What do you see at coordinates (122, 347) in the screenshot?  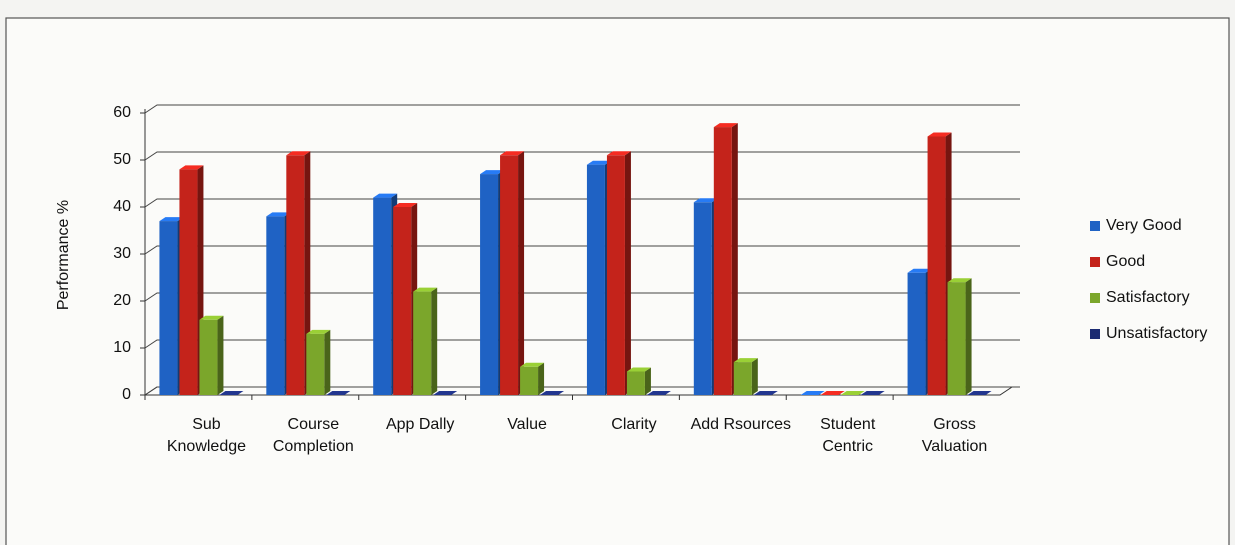 I see `y-tick-label: 10` at bounding box center [122, 347].